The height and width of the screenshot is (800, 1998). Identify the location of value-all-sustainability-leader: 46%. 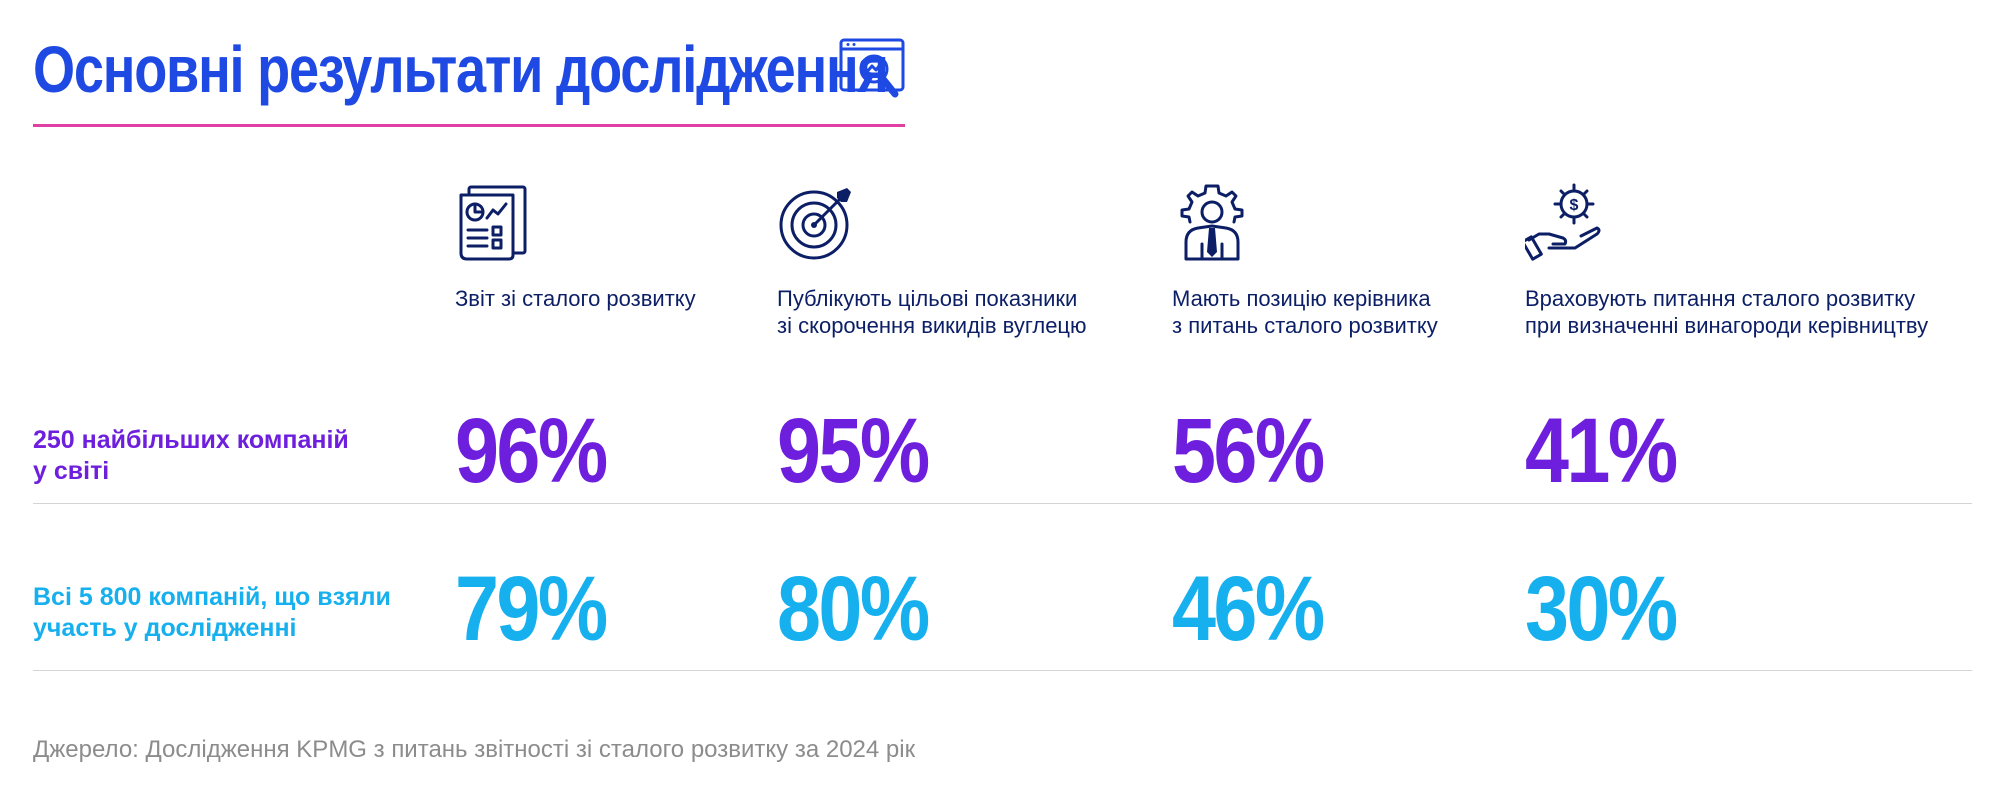
(1248, 609).